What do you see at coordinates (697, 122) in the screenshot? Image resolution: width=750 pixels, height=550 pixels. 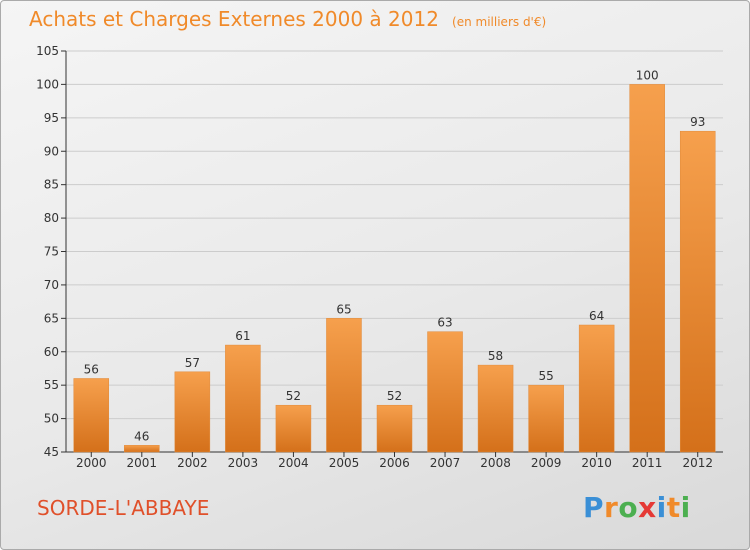 I see `value-label-2012: 93` at bounding box center [697, 122].